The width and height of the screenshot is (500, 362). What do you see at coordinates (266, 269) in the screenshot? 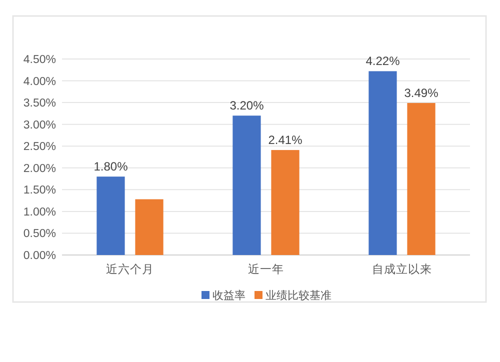
I see `x-tick-label: 近一年` at bounding box center [266, 269].